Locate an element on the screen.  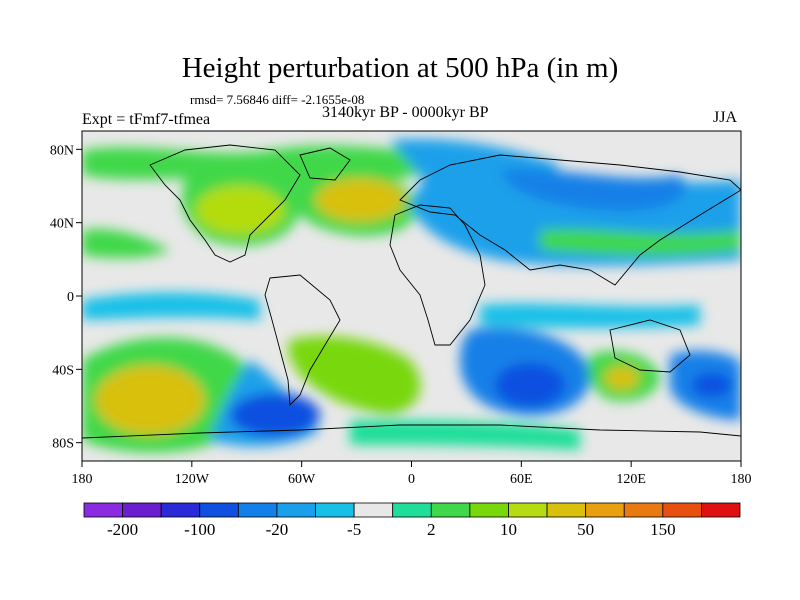
pacific-green-patch is located at coordinates (126, 244).